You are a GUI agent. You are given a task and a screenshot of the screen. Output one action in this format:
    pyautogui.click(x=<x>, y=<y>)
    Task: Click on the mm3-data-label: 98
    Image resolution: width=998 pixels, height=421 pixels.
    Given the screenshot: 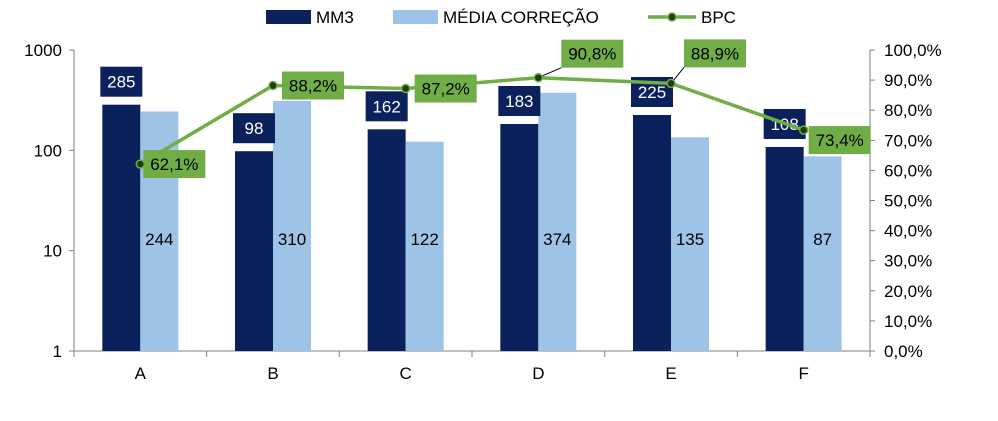 What is the action you would take?
    pyautogui.click(x=254, y=128)
    